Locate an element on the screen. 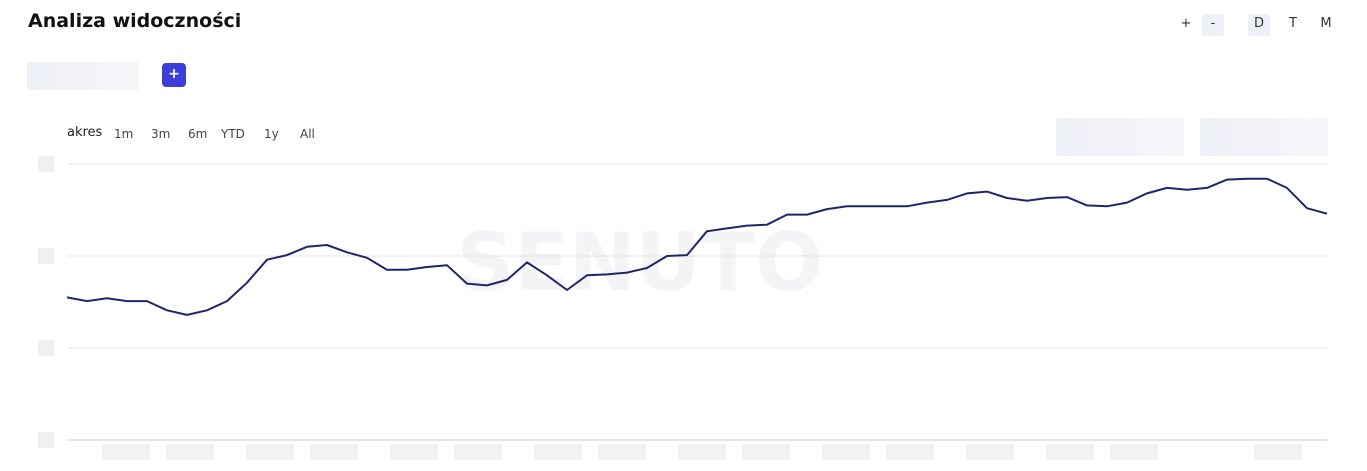 Image resolution: width=1367 pixels, height=471 pixels. add-button: + is located at coordinates (174, 75).